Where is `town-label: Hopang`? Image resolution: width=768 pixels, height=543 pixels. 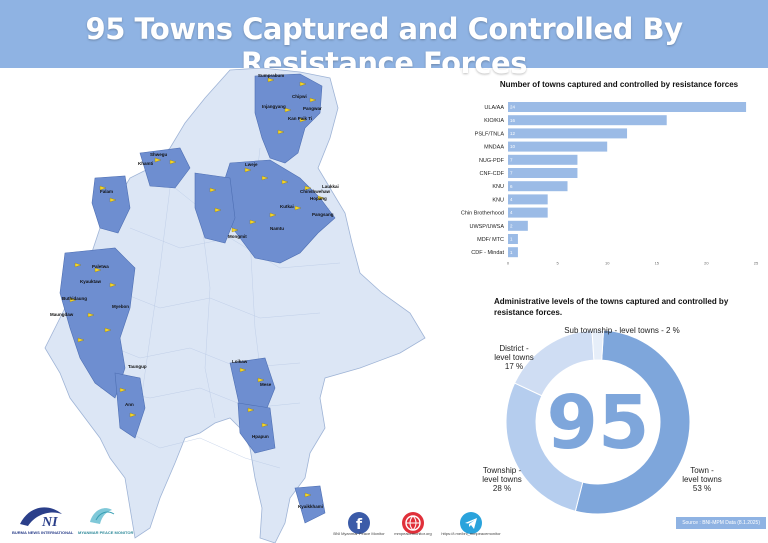 town-label: Hopang is located at coordinates (318, 198).